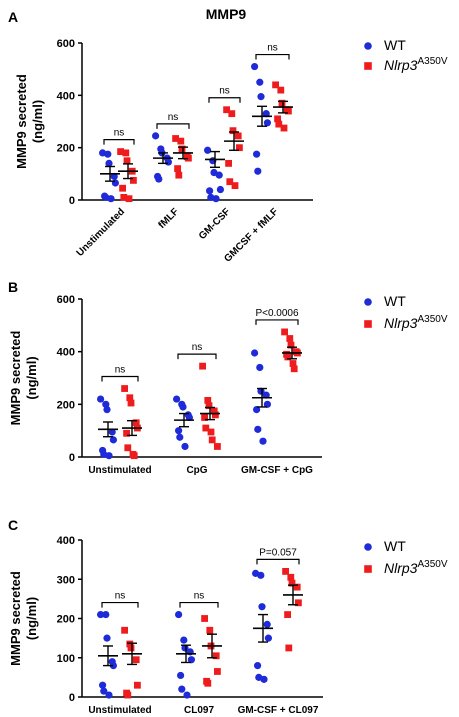 This screenshot has width=459, height=717. I want to click on x-tick-label: GM-CSF + CpG, so click(277, 470).